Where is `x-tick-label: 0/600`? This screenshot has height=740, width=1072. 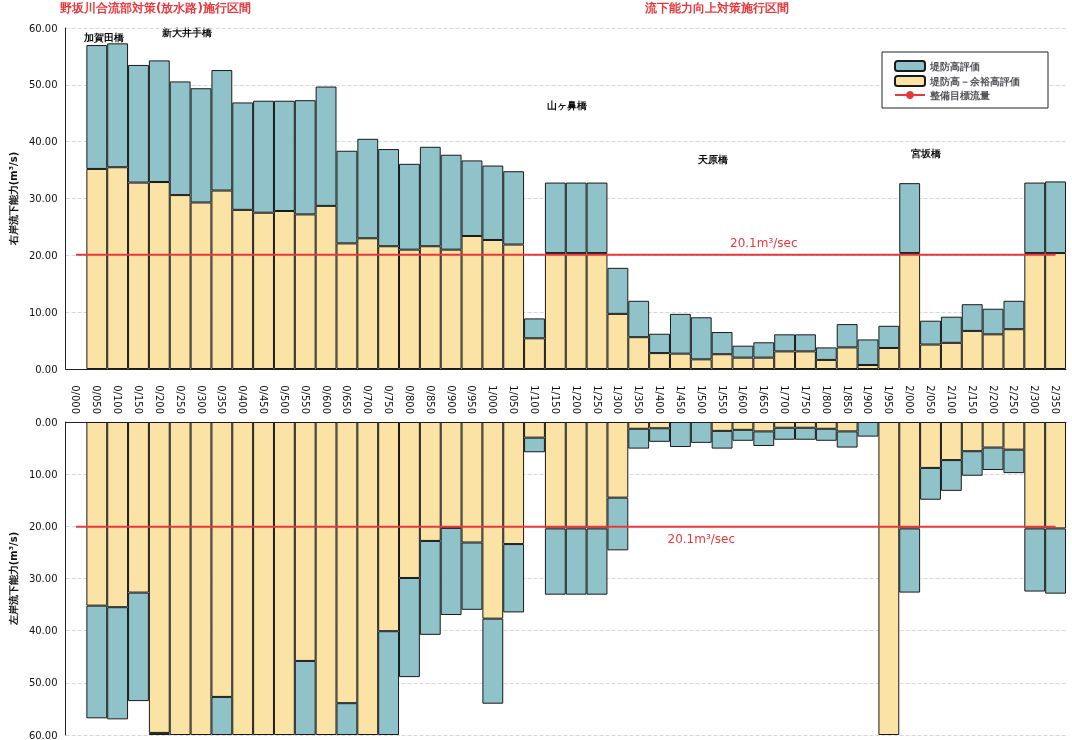 x-tick-label: 0/600 is located at coordinates (326, 399).